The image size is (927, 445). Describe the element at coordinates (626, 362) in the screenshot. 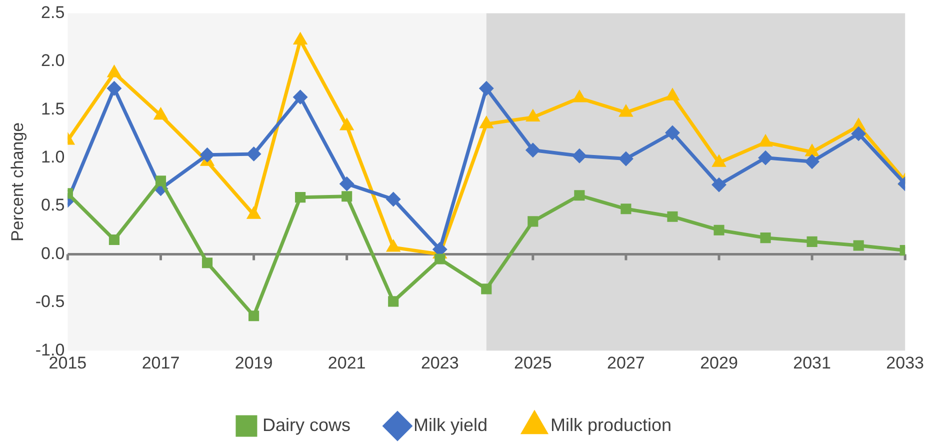

I see `x-tick-label: 2027` at that location.